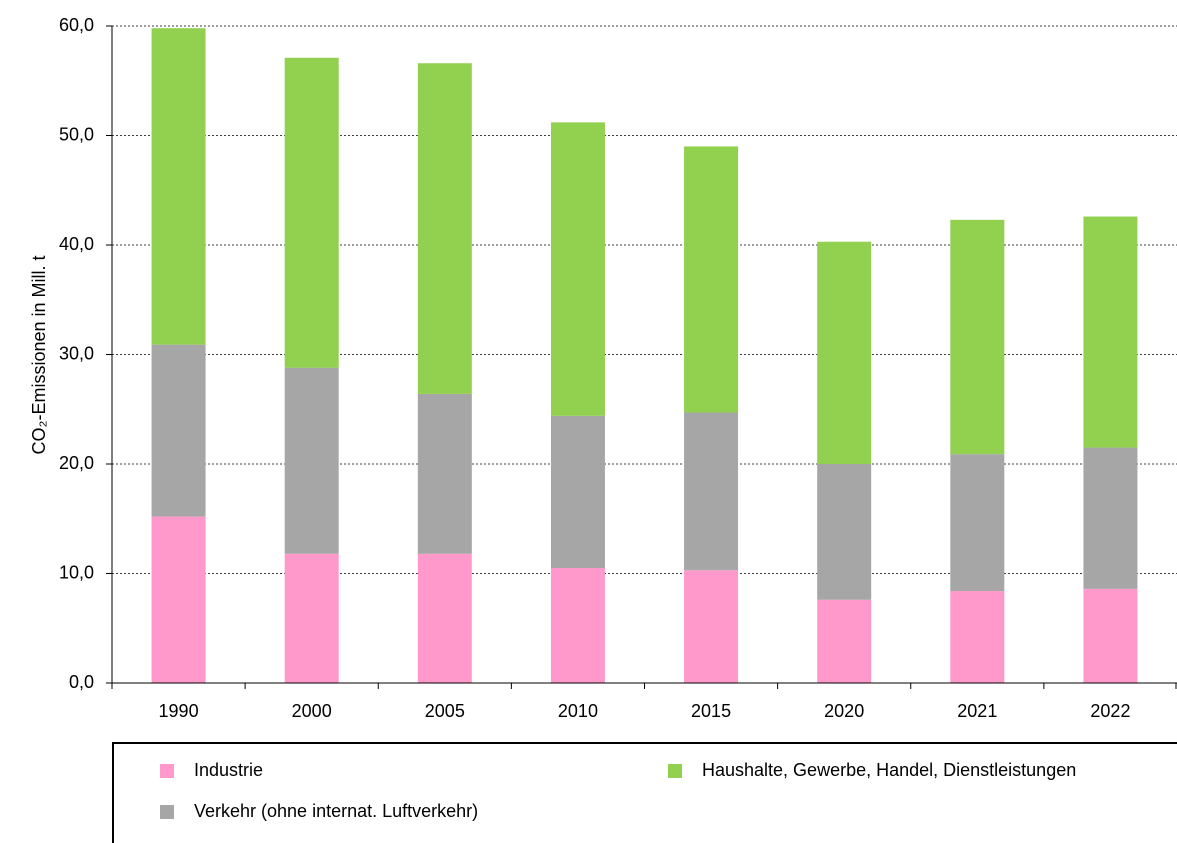 The width and height of the screenshot is (1177, 843). What do you see at coordinates (76, 353) in the screenshot?
I see `y-tick-label: 30,0` at bounding box center [76, 353].